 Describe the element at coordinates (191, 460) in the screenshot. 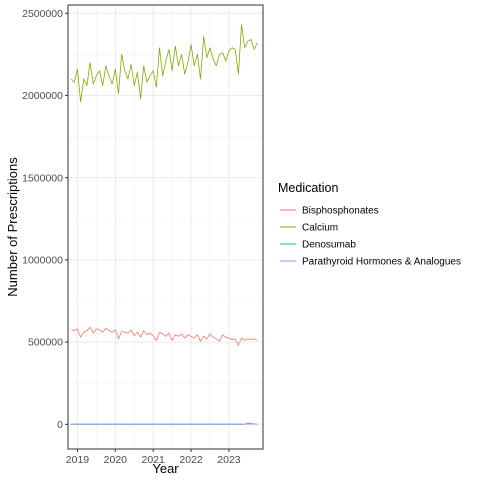

I see `x-tick-label: 2022` at that location.